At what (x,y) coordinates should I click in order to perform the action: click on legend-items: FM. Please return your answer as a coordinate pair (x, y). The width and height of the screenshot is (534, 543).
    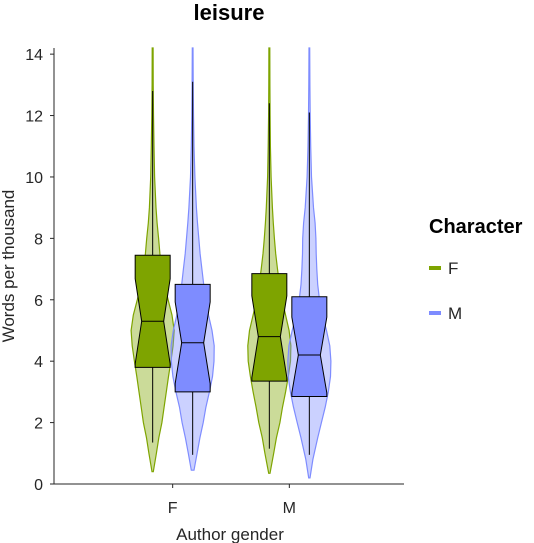
    Looking at the image, I should click on (445, 291).